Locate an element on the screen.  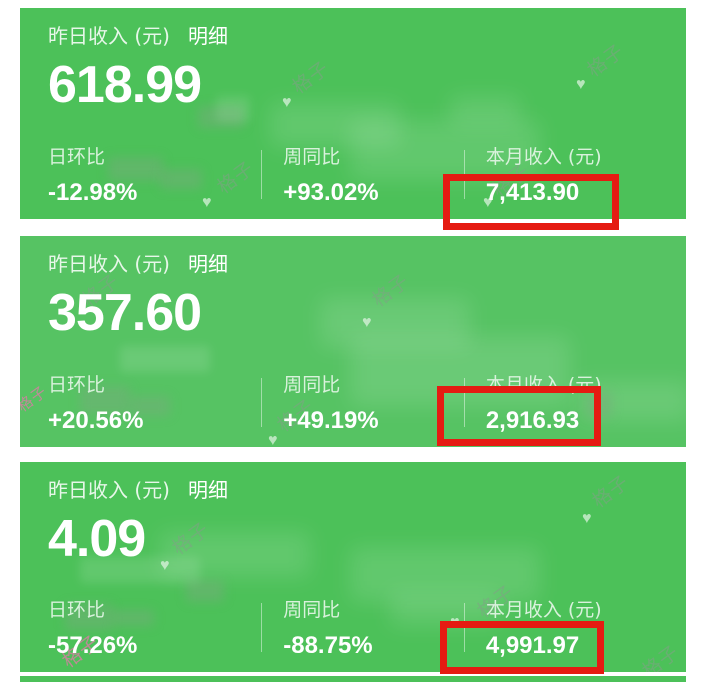
stat-value: 4,991.97 is located at coordinates (532, 645).